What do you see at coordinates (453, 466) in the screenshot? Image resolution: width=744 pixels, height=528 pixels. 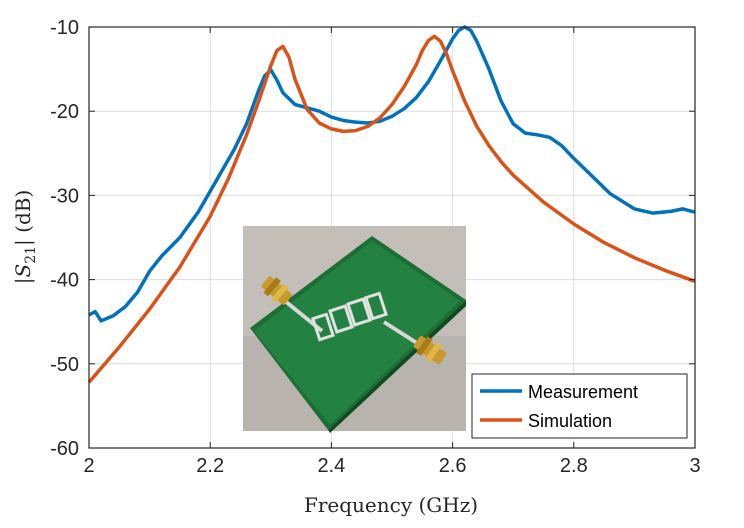 I see `x-tick-label: 2.6` at bounding box center [453, 466].